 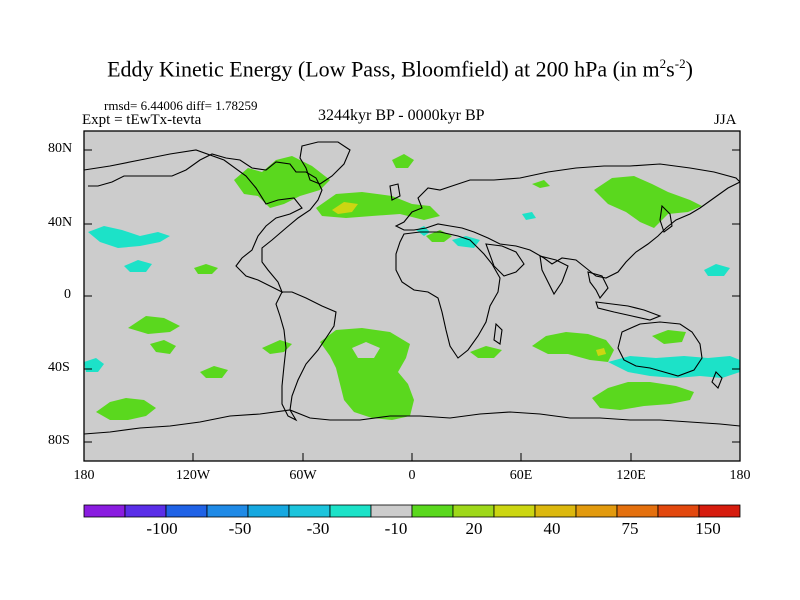 What do you see at coordinates (554, 275) in the screenshot?
I see `coastline-india` at bounding box center [554, 275].